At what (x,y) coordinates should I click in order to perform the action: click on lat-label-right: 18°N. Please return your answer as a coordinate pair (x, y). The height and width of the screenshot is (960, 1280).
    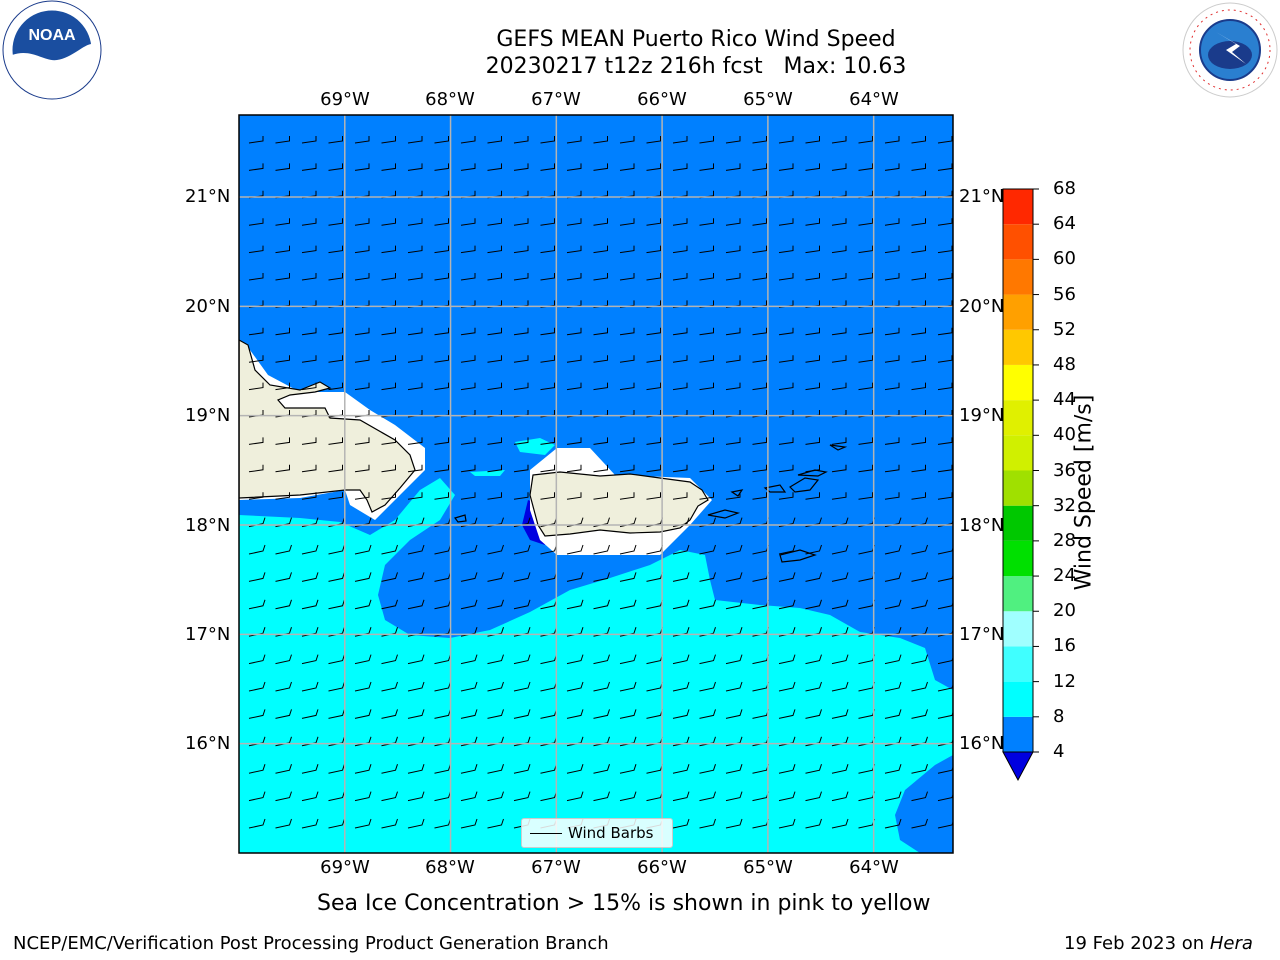
    Looking at the image, I should click on (982, 525).